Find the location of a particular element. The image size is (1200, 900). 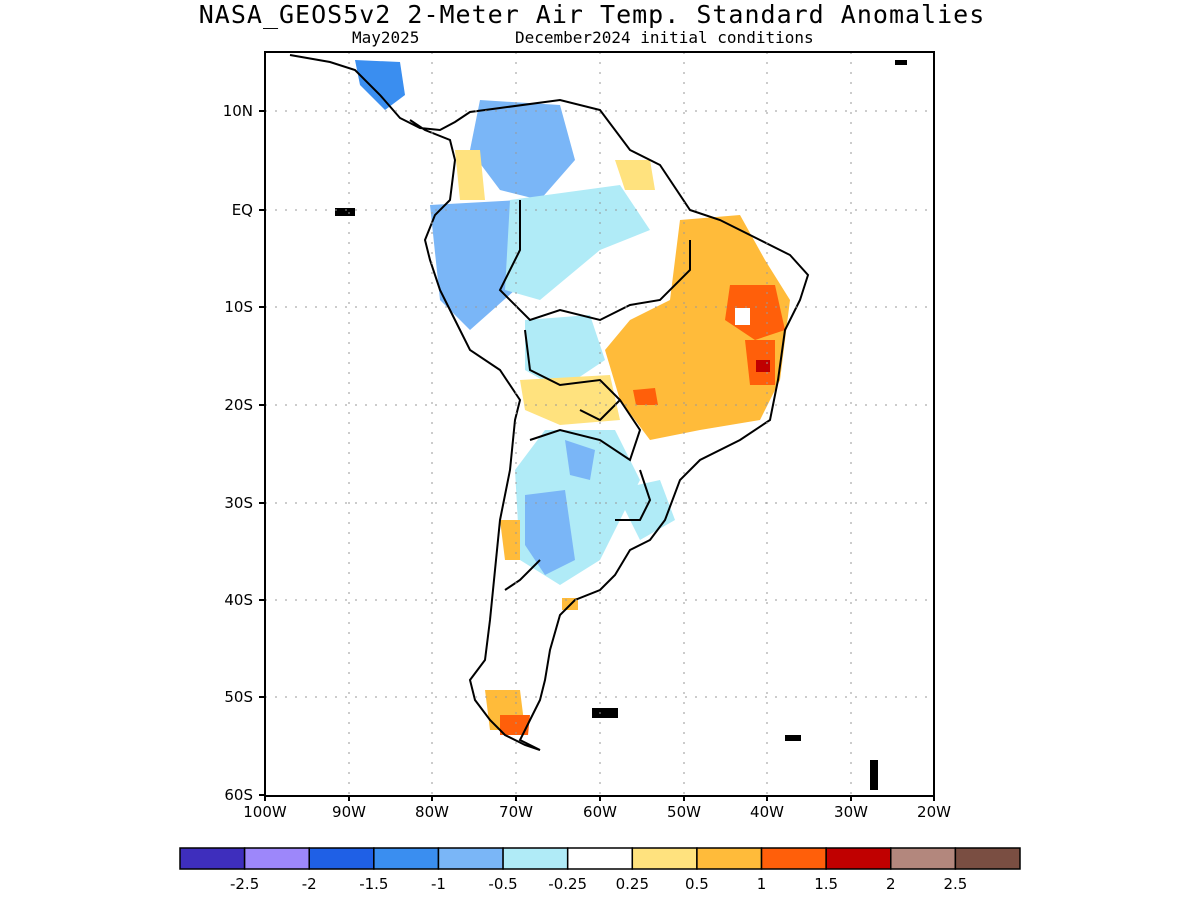

colorbar-label: 2.5 is located at coordinates (955, 884).